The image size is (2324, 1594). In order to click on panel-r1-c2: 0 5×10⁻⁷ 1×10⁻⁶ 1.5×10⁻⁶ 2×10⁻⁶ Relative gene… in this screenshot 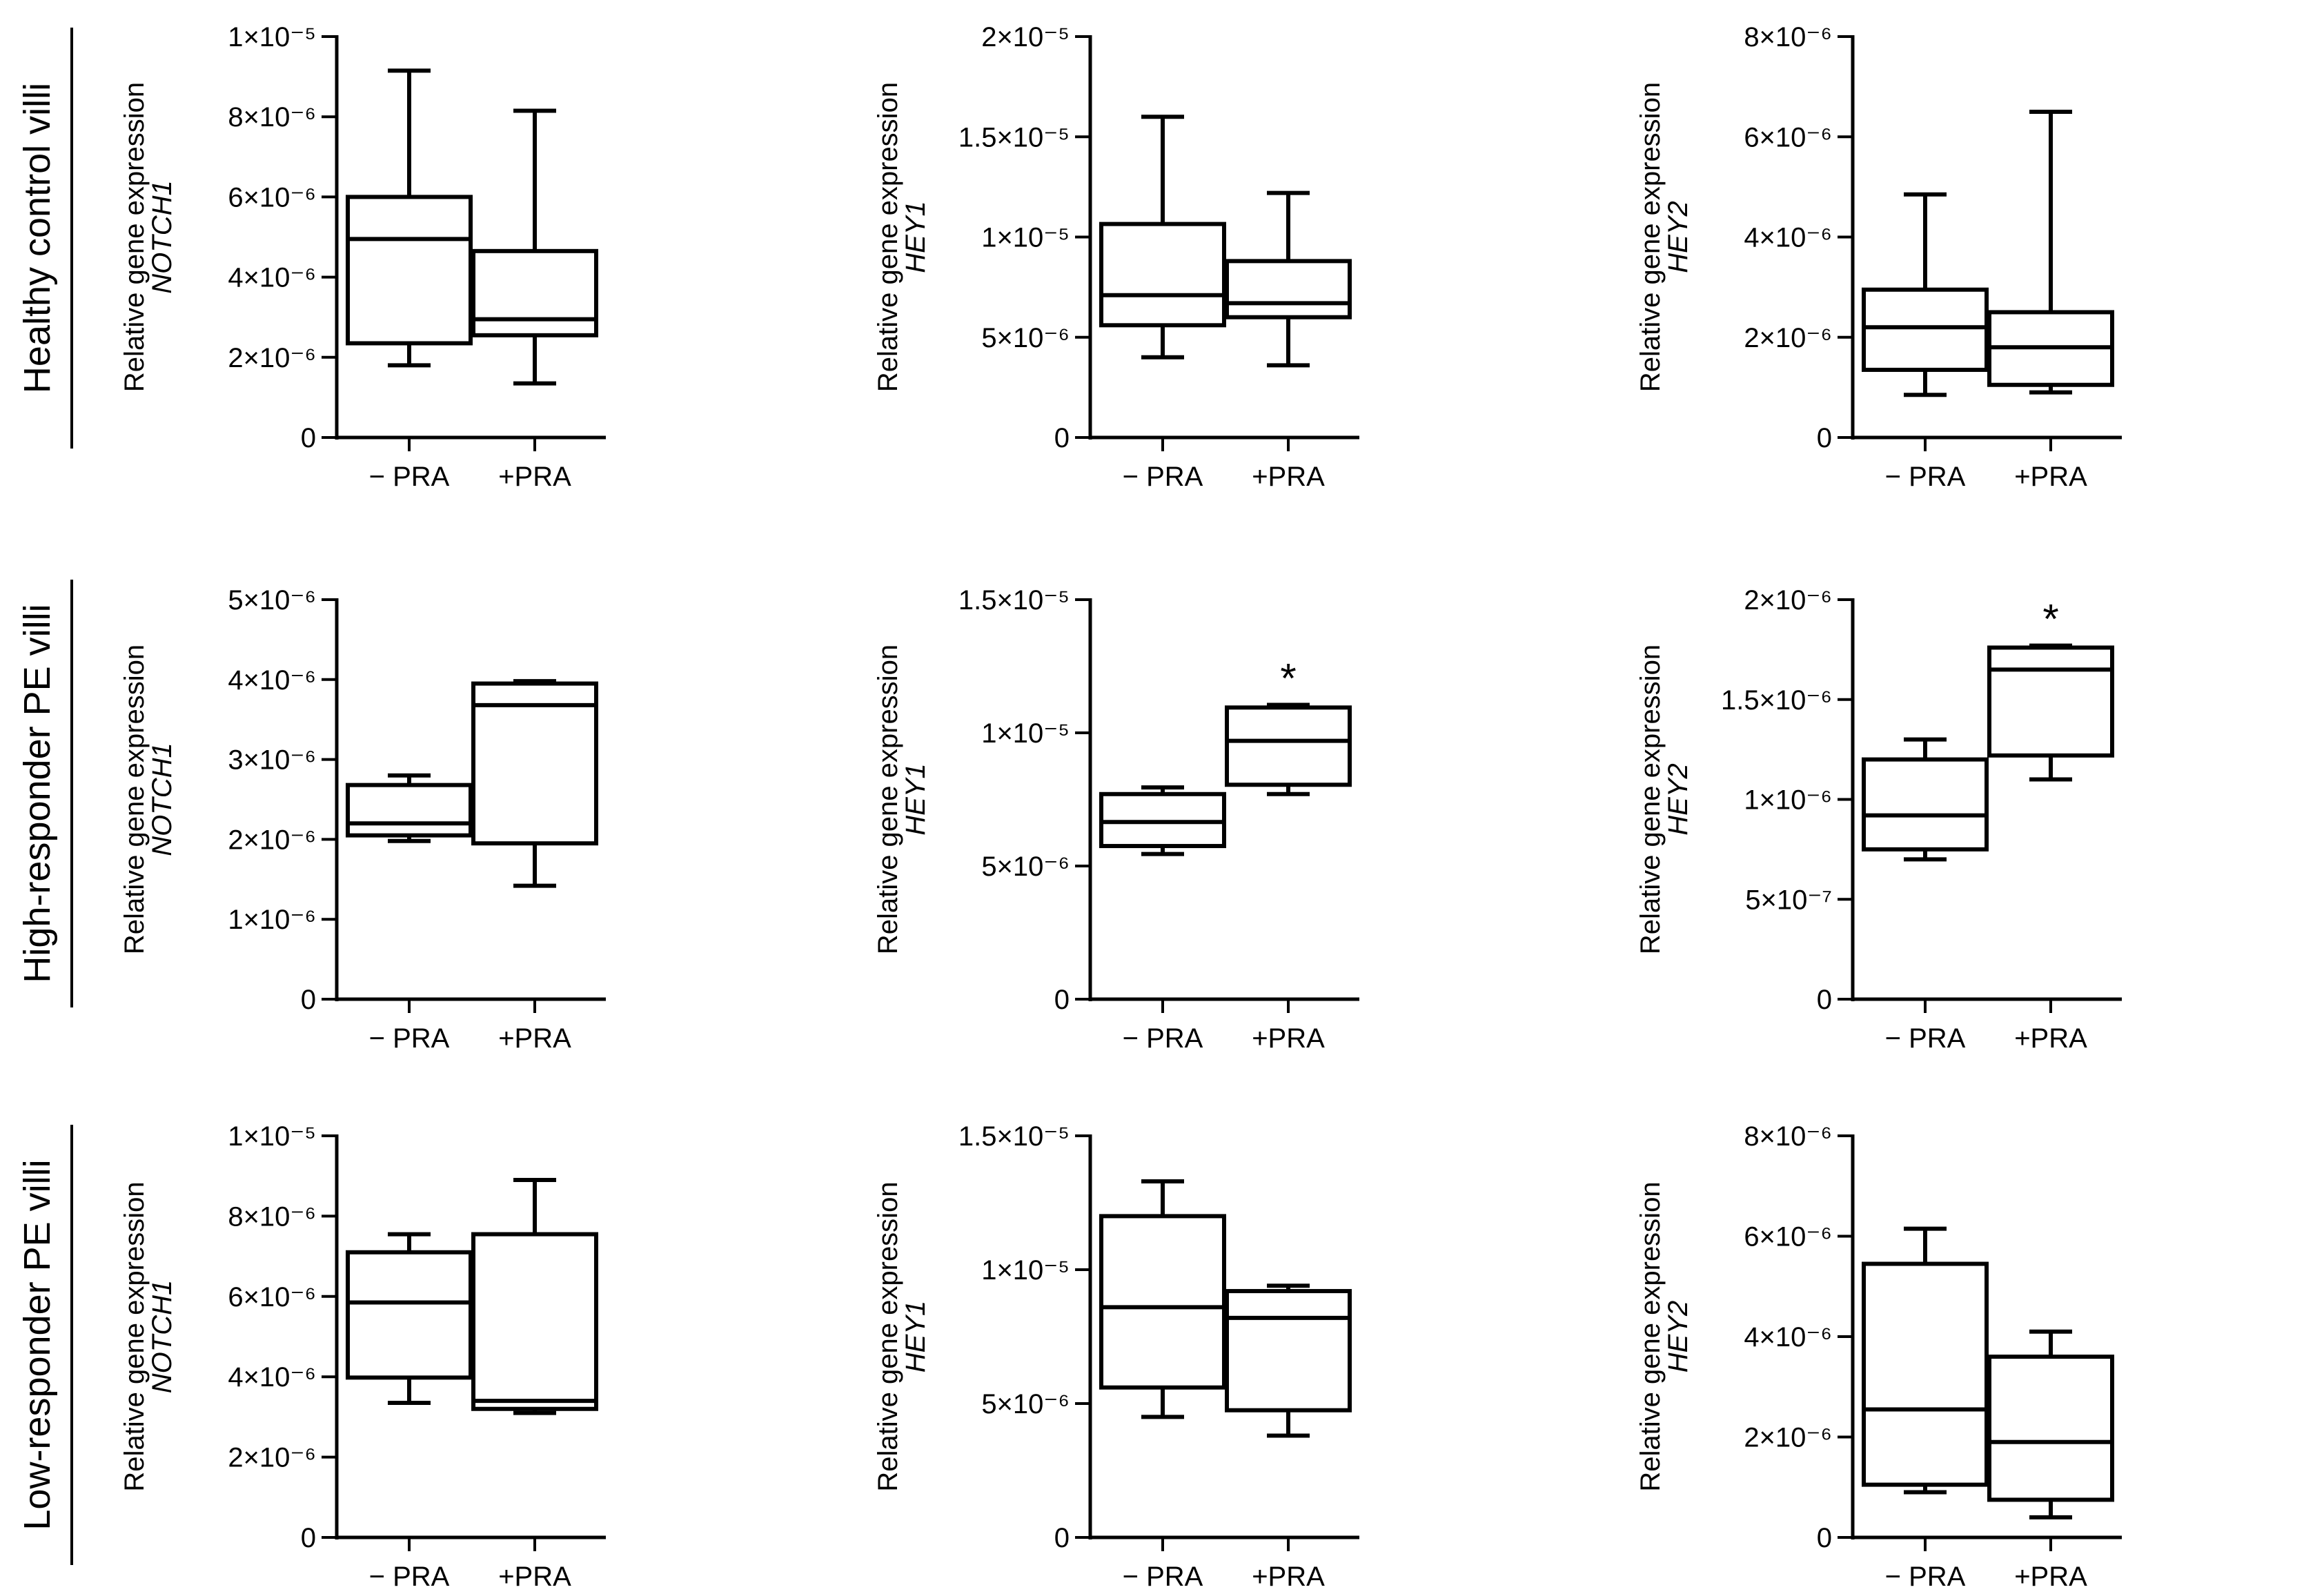, I will do `click(1878, 819)`.